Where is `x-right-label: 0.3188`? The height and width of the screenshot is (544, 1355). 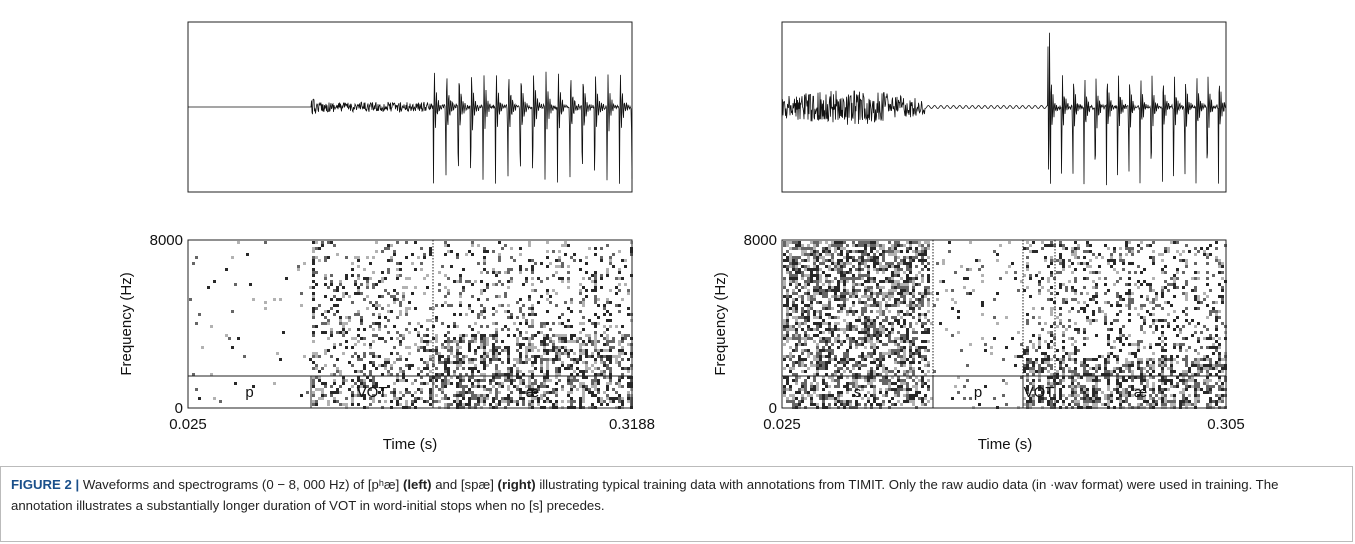 x-right-label: 0.3188 is located at coordinates (632, 424).